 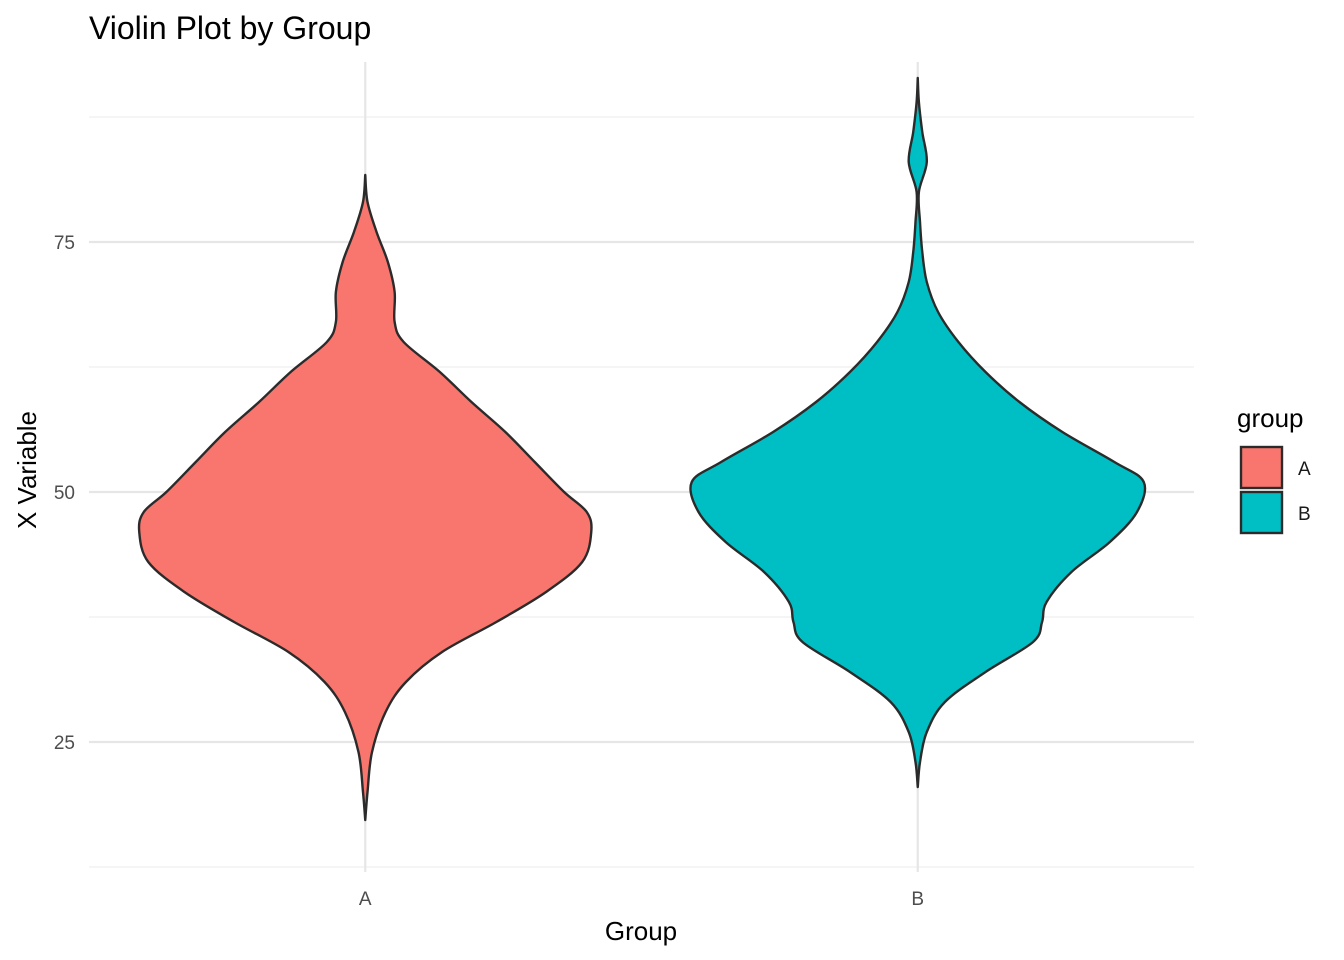 I want to click on legend-key-b, so click(x=1261, y=512).